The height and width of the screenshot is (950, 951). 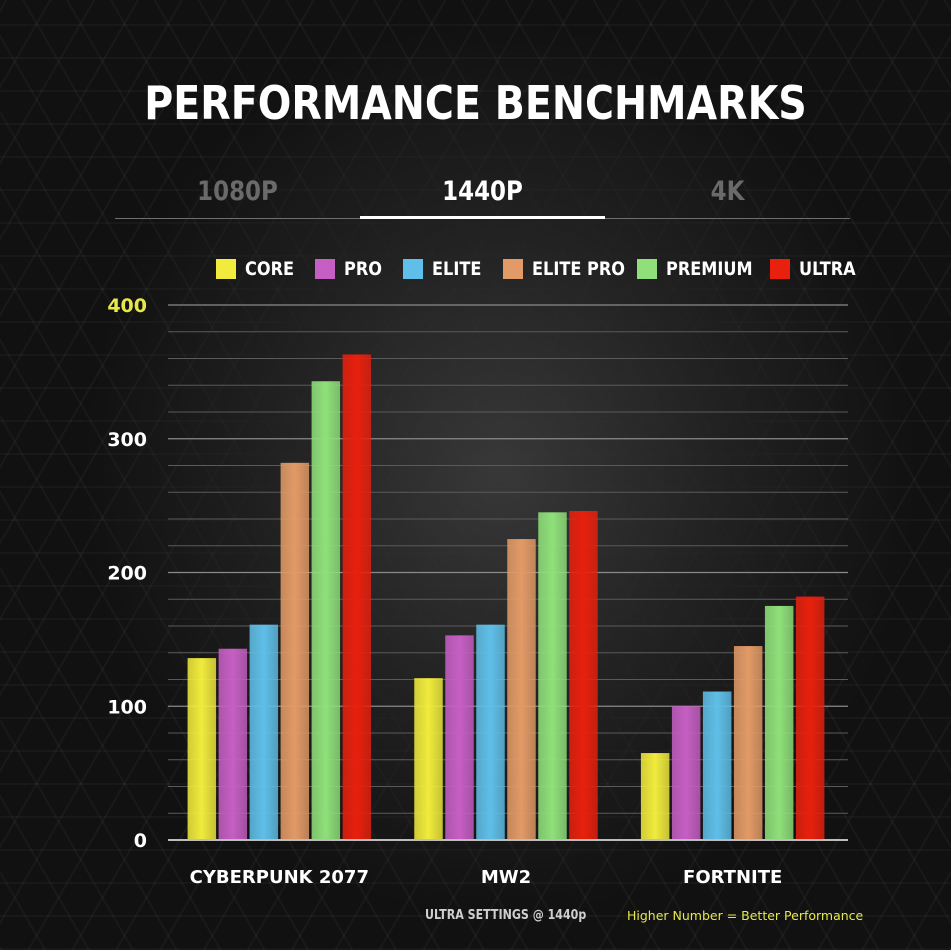 I want to click on tab-1080p: 1080P, so click(x=237, y=191).